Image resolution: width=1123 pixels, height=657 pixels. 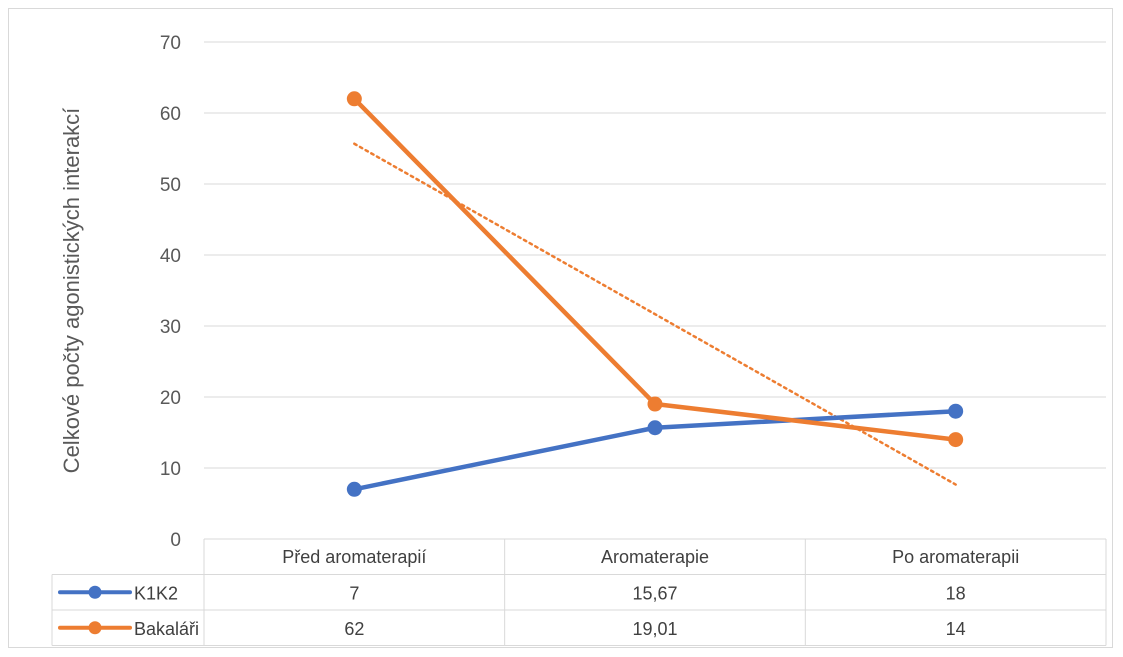 I want to click on data-table-value: 19,01, so click(x=654, y=629).